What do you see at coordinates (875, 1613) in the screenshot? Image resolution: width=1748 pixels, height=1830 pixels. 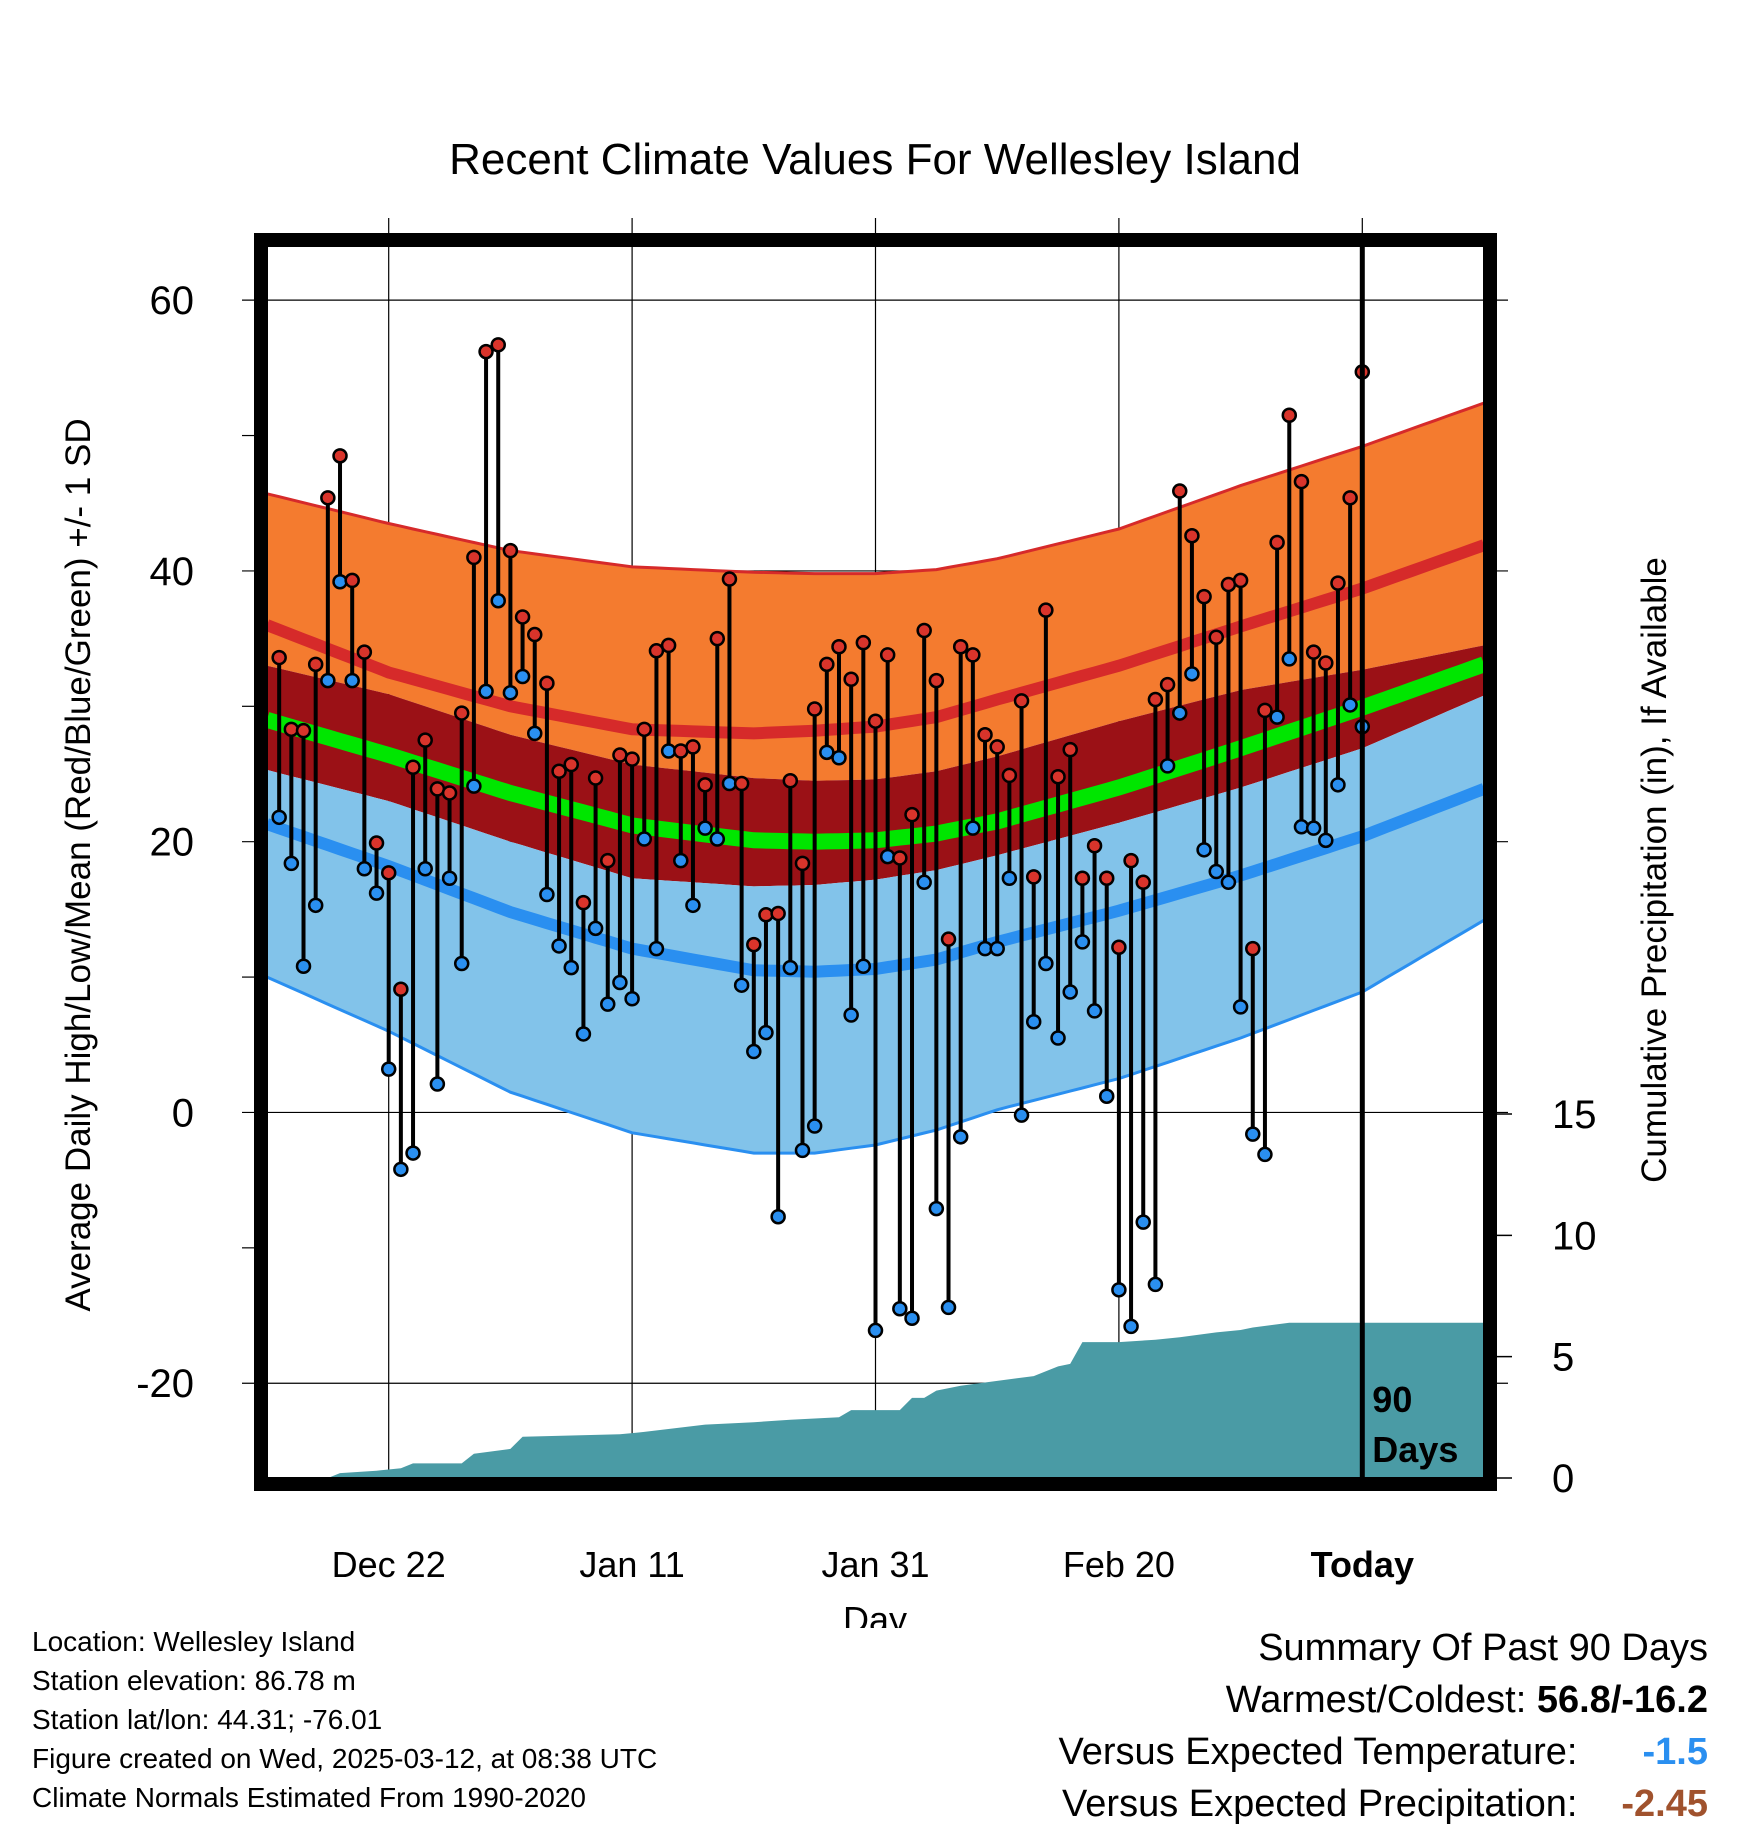 I see `x-axis-label: Day` at bounding box center [875, 1613].